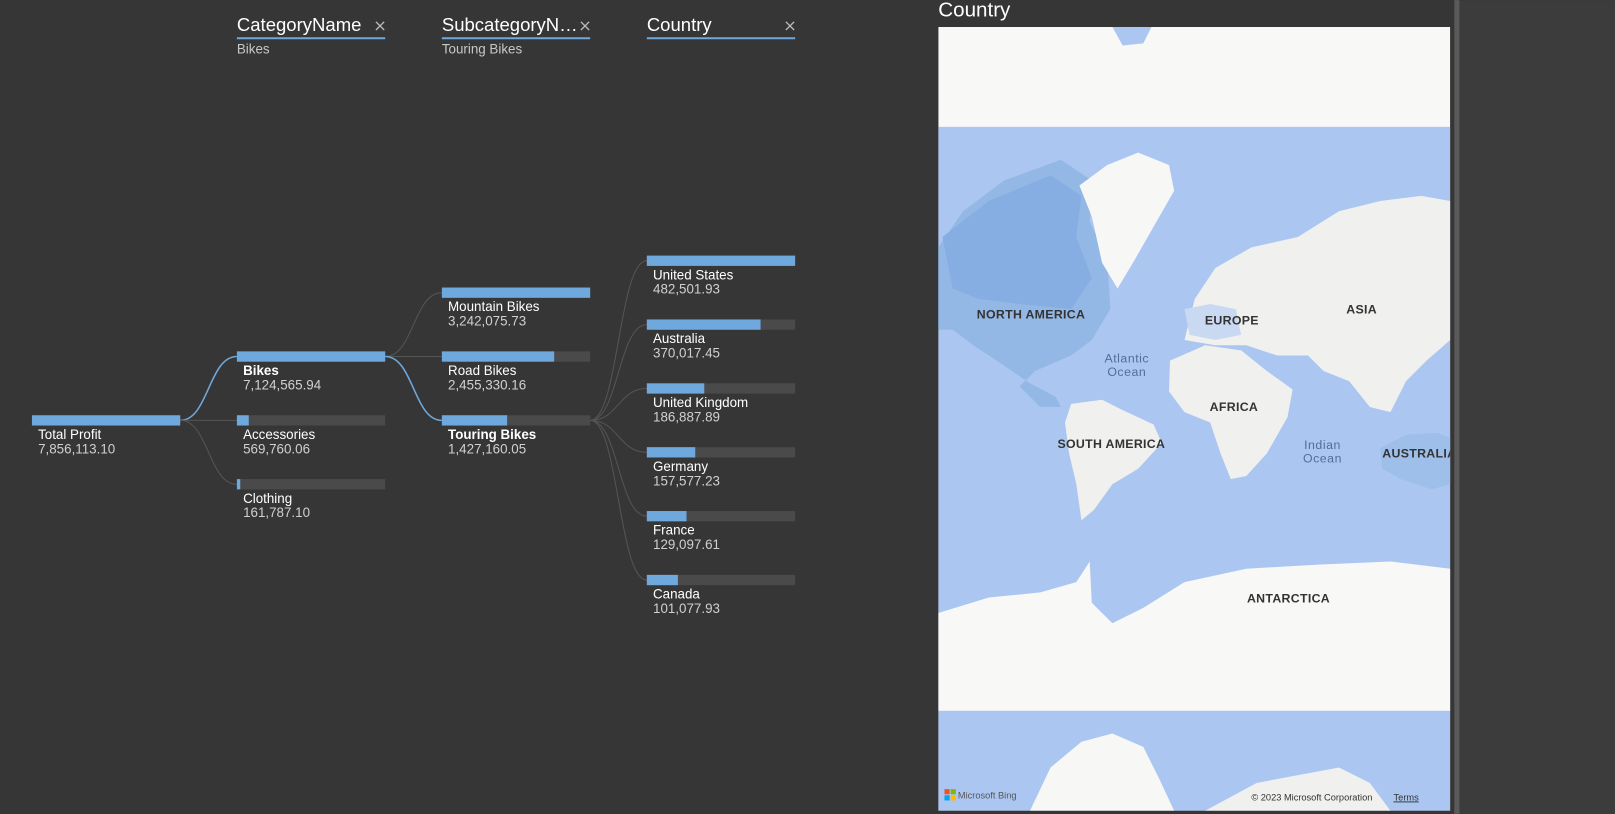 Image resolution: width=1615 pixels, height=814 pixels. What do you see at coordinates (686, 608) in the screenshot?
I see `node-value: 101,077.93` at bounding box center [686, 608].